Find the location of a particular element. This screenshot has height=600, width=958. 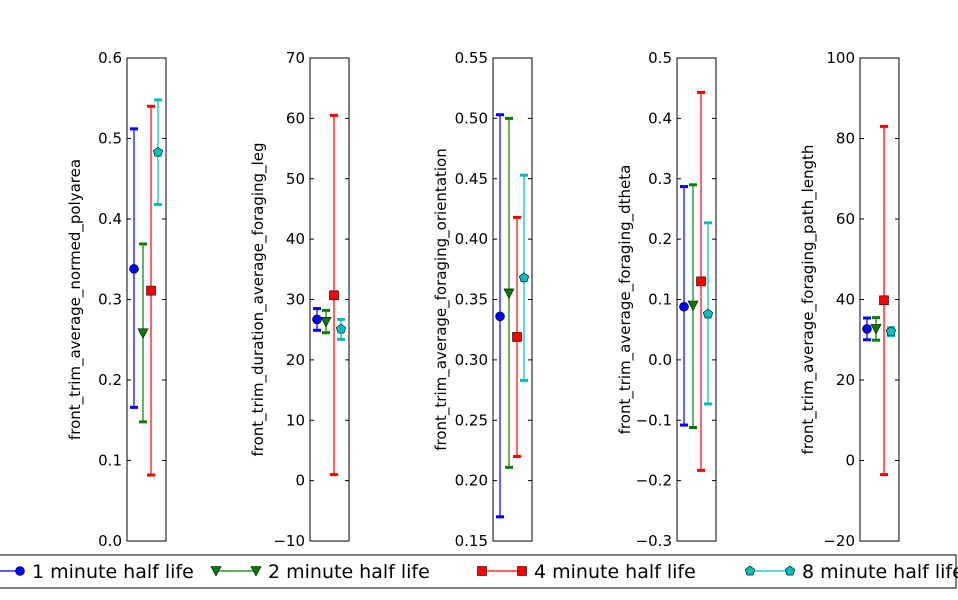

y-tick-label: −0.2 is located at coordinates (654, 481).